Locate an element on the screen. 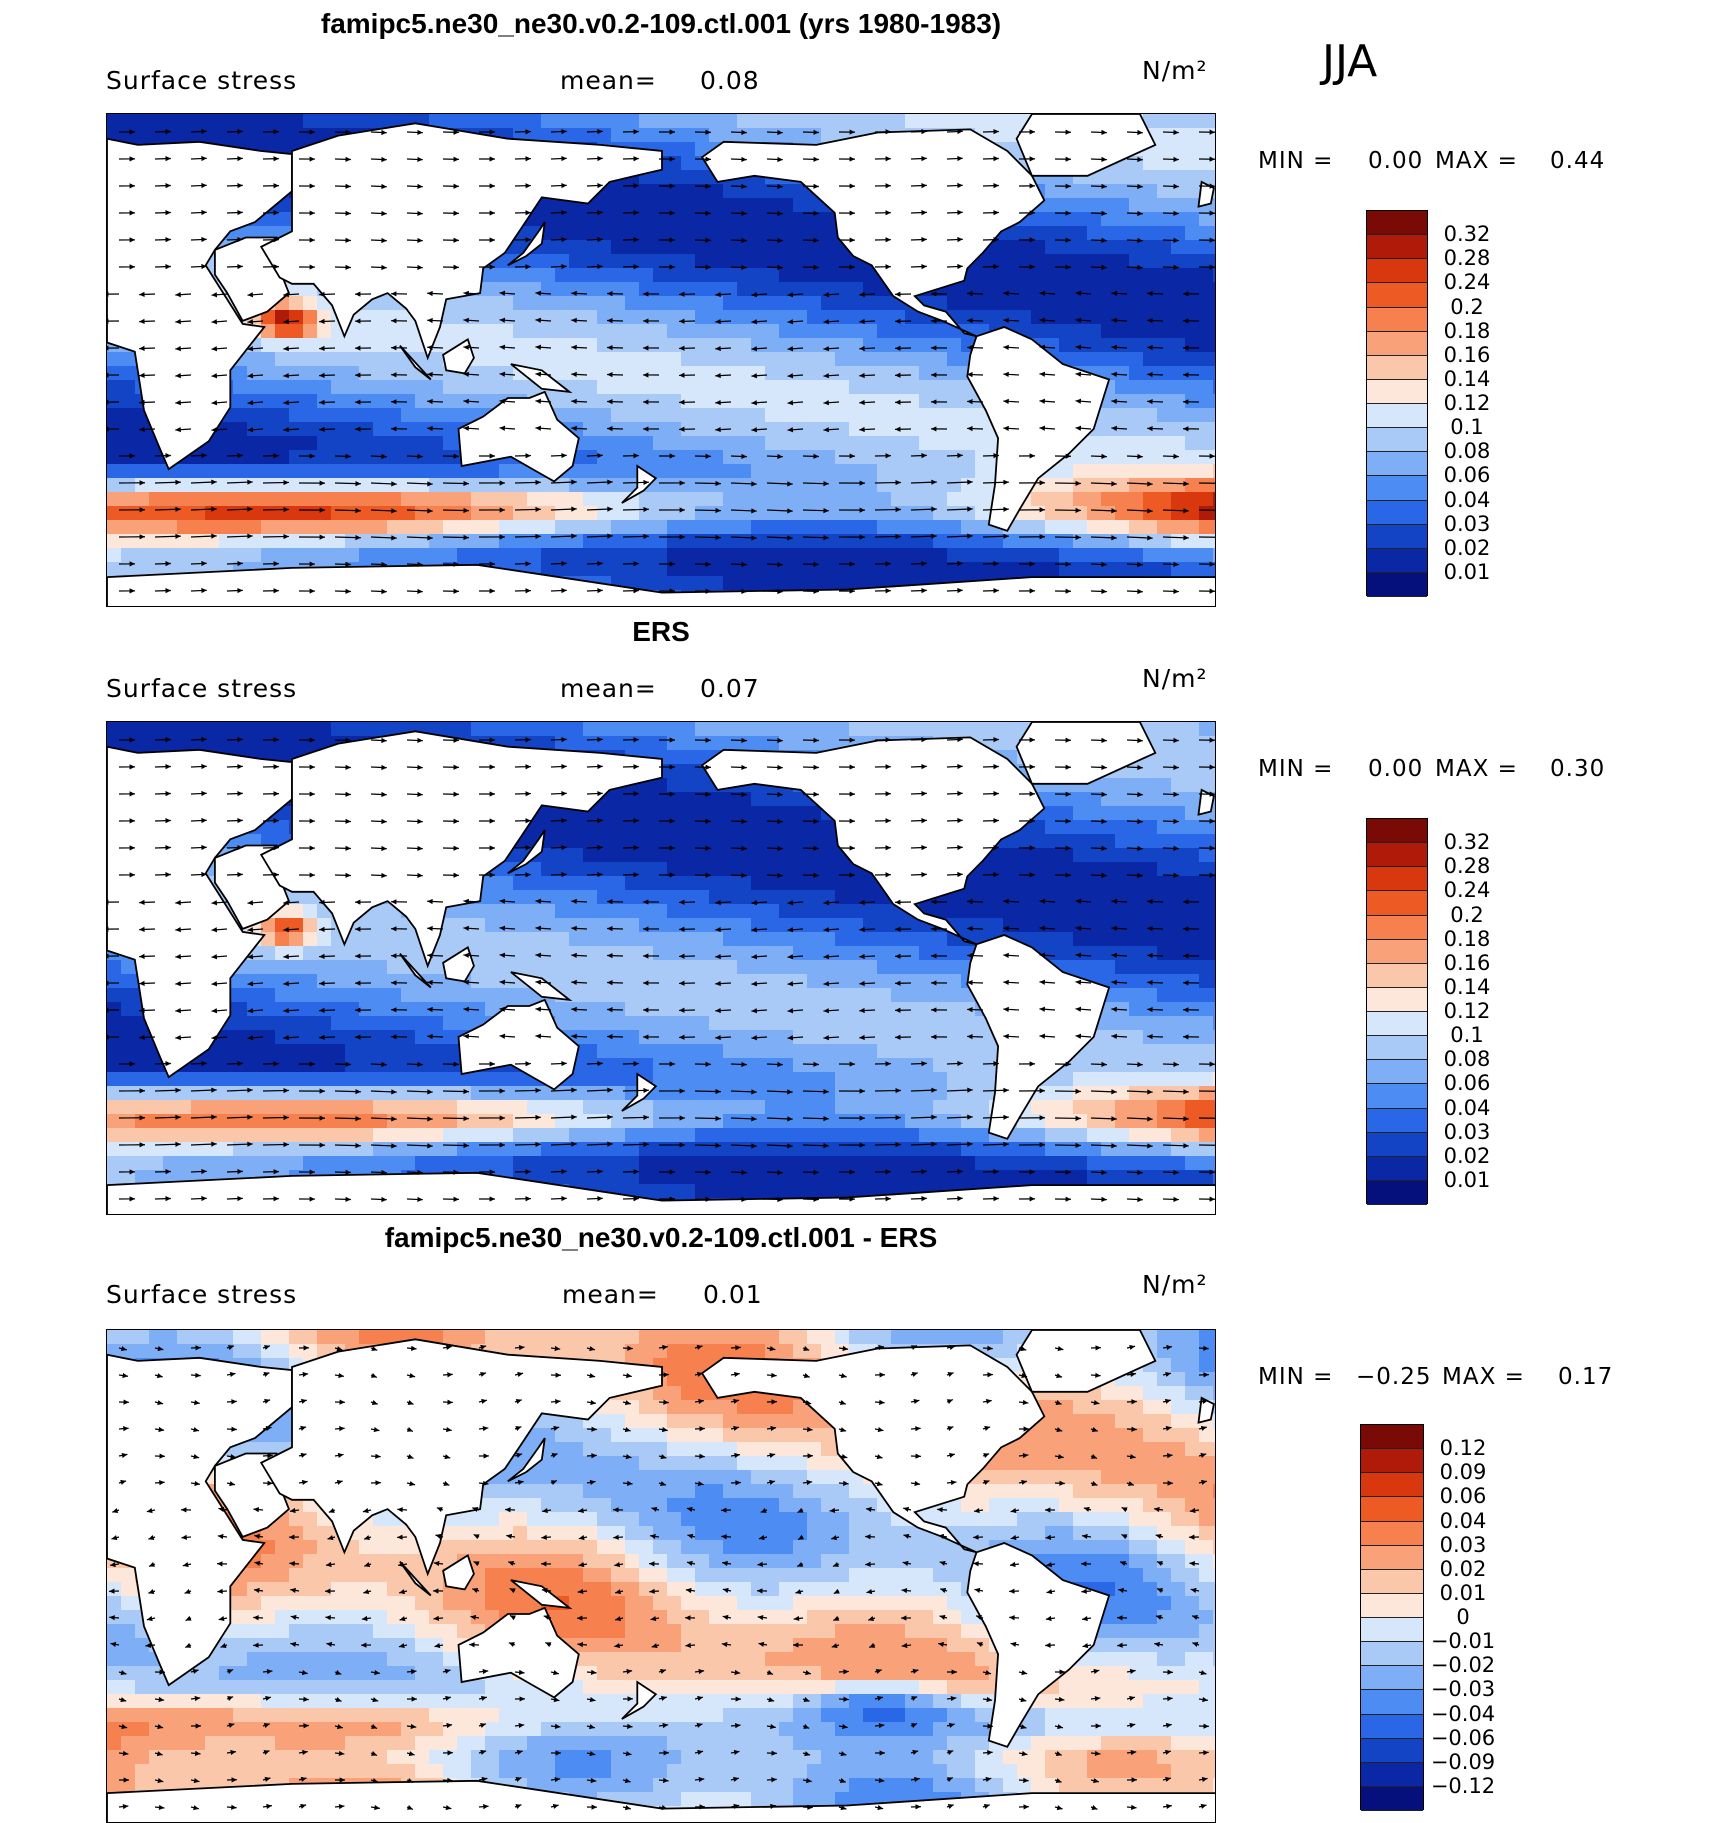 The width and height of the screenshot is (1710, 1823). colorbar-tick-label: 0.03 is located at coordinates (1467, 524).